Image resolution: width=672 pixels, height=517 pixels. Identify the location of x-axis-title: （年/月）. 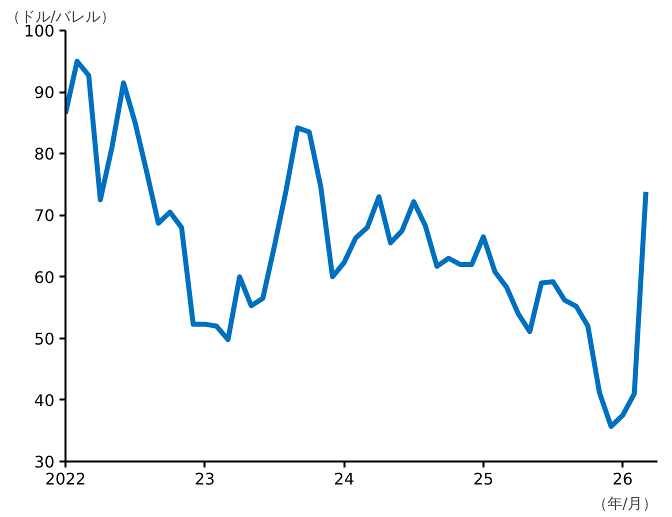
(625, 503).